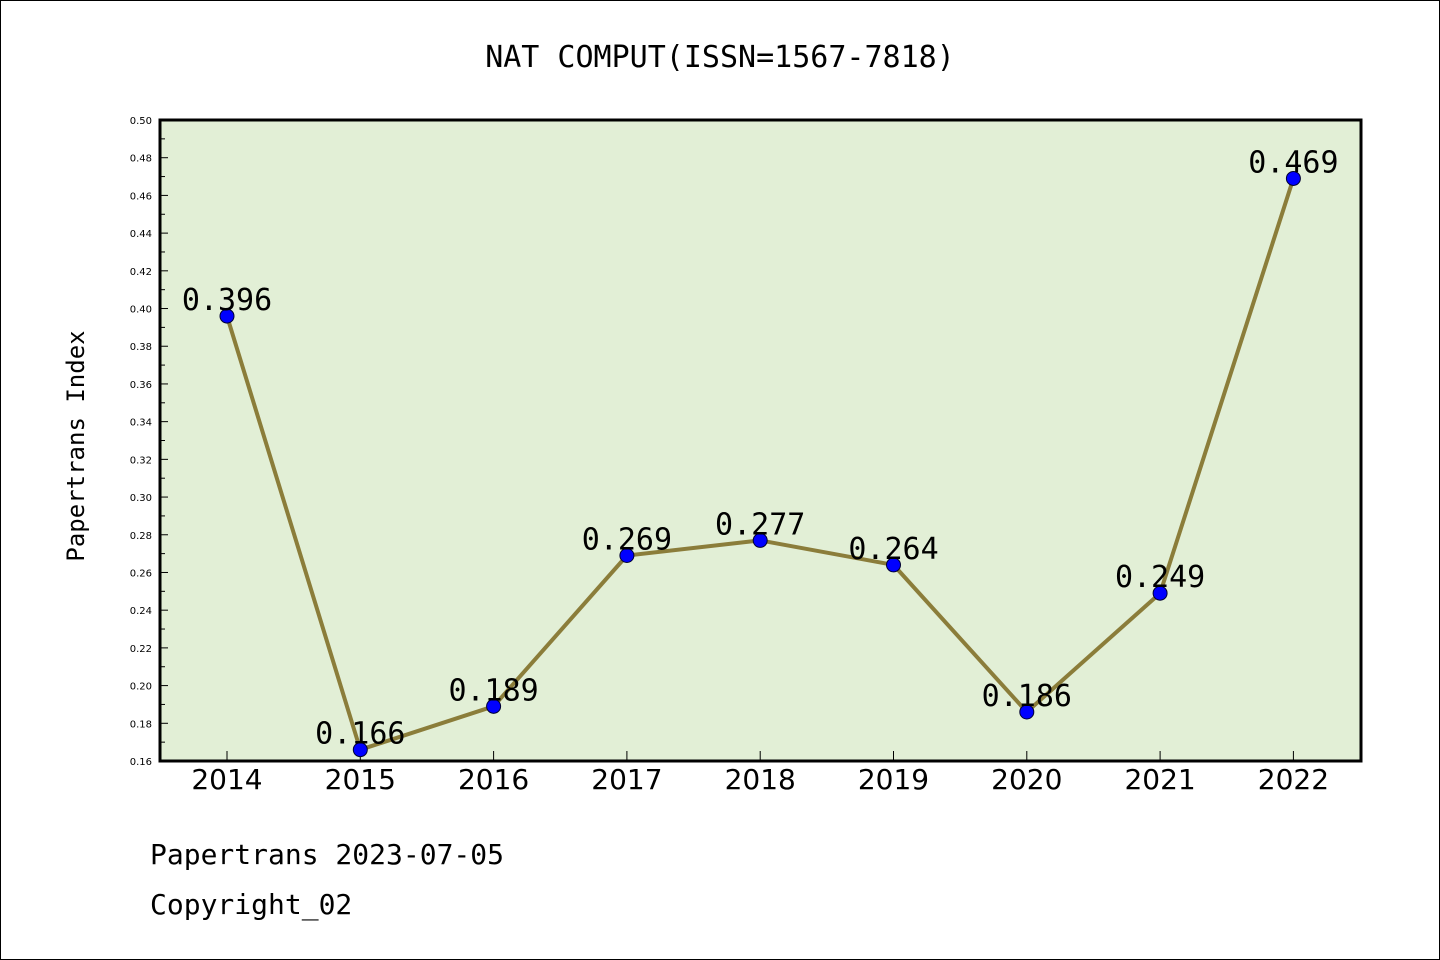 This screenshot has width=1440, height=960. What do you see at coordinates (141, 385) in the screenshot?
I see `y-tick-label: 0.36` at bounding box center [141, 385].